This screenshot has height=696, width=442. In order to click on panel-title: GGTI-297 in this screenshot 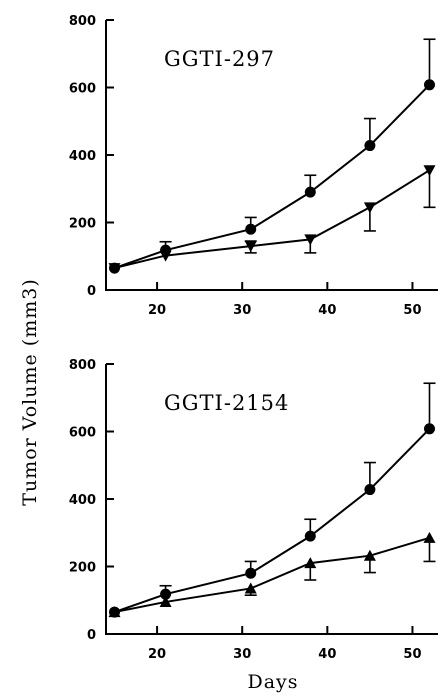, I will do `click(219, 59)`.